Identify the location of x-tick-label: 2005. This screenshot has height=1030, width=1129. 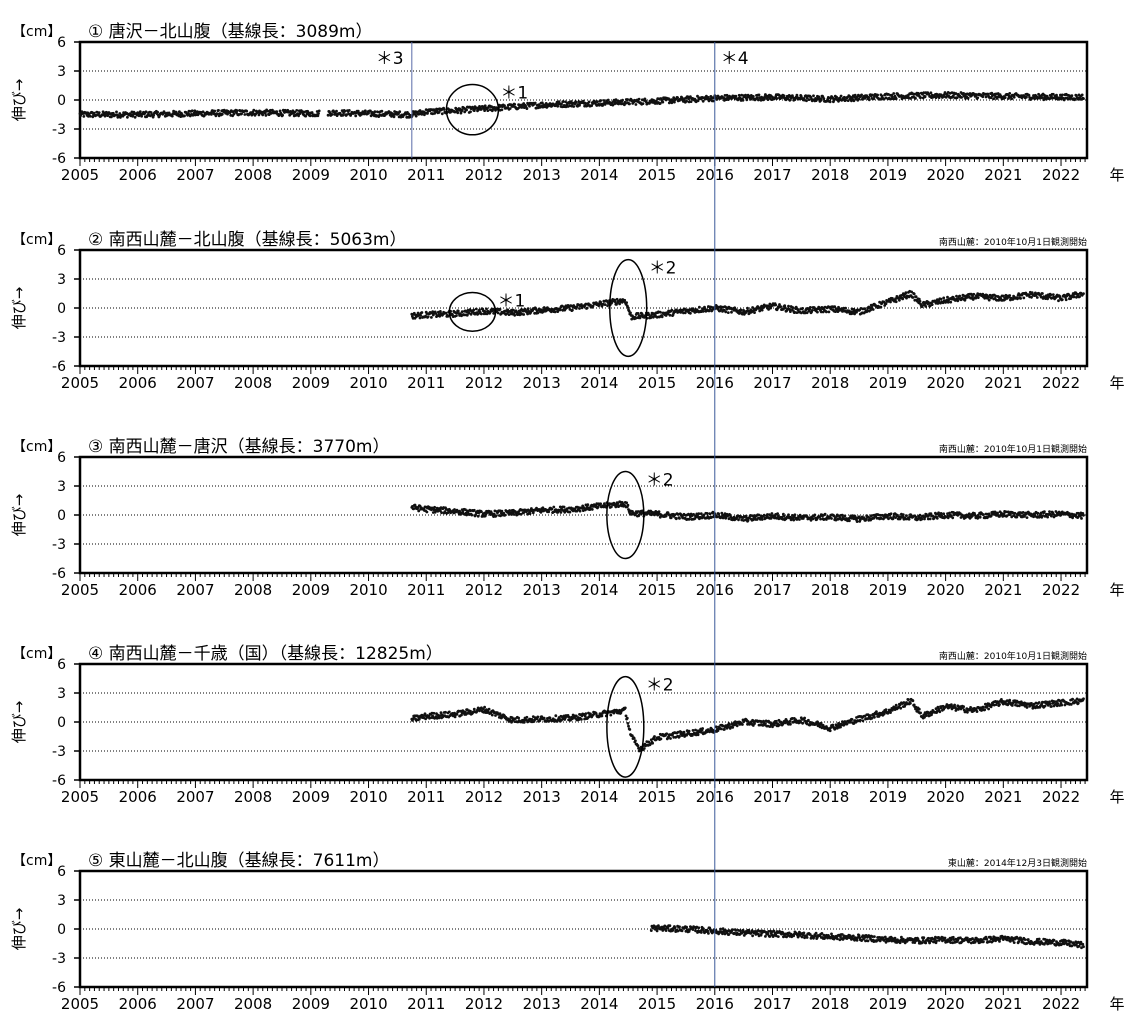
(80, 383).